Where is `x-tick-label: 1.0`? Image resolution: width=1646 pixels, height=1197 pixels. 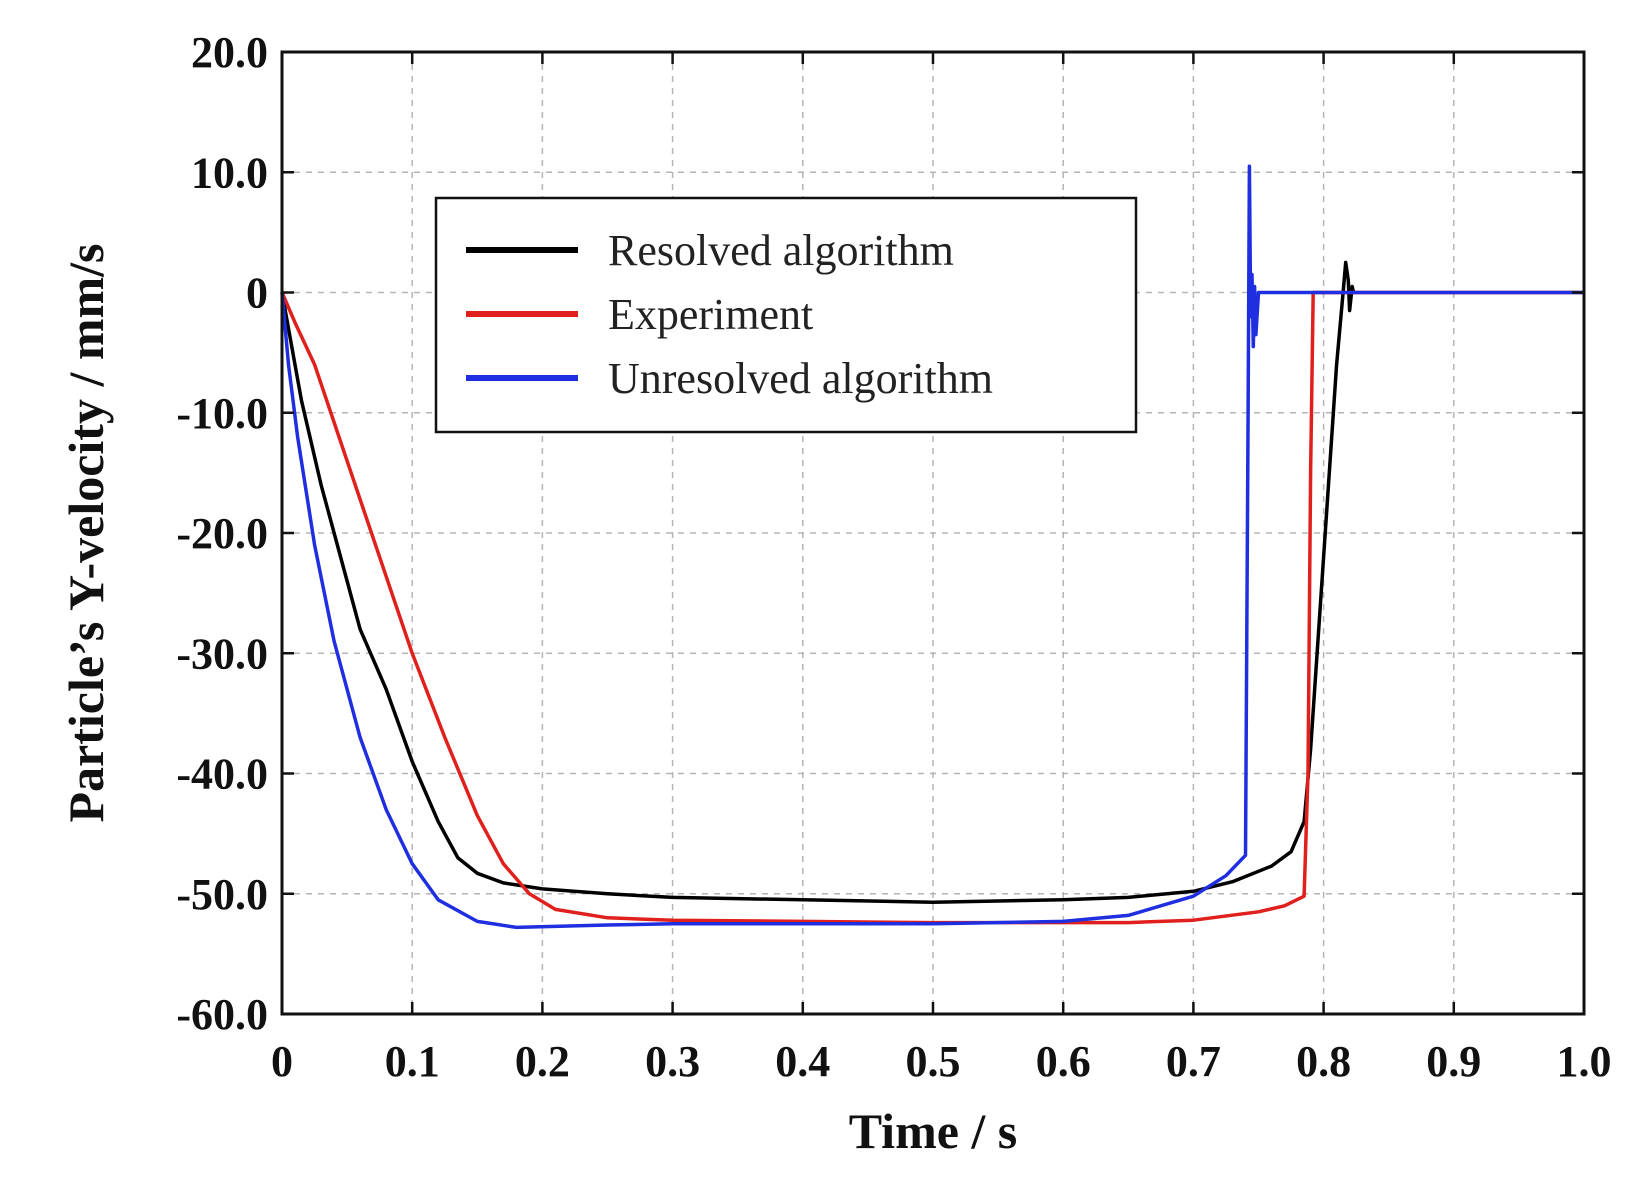 x-tick-label: 1.0 is located at coordinates (1584, 1061).